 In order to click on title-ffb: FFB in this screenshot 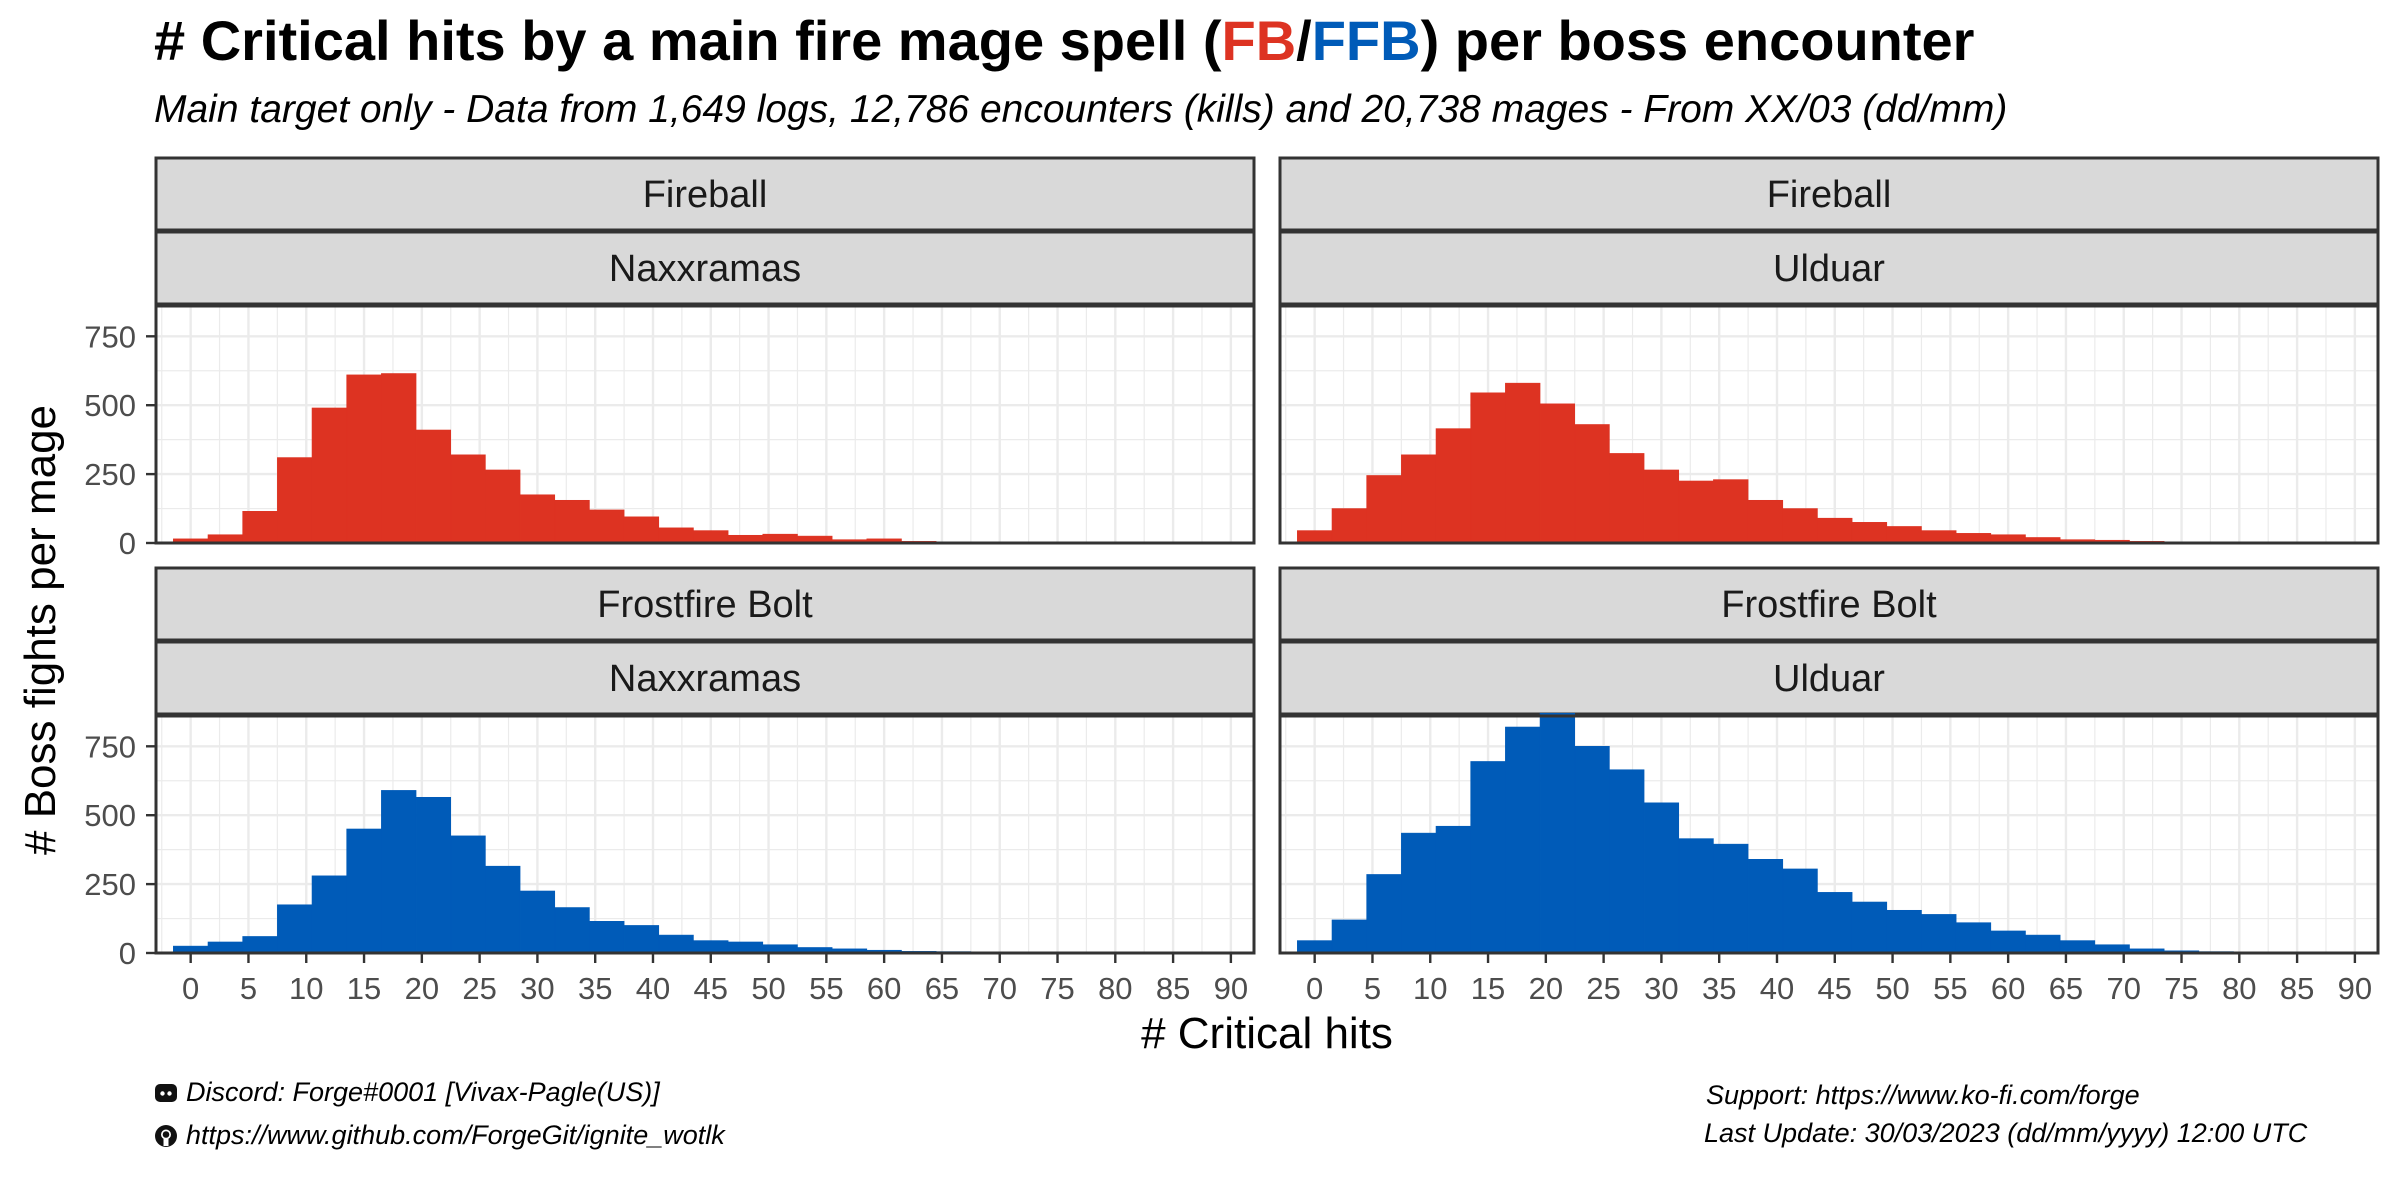, I will do `click(1366, 40)`.